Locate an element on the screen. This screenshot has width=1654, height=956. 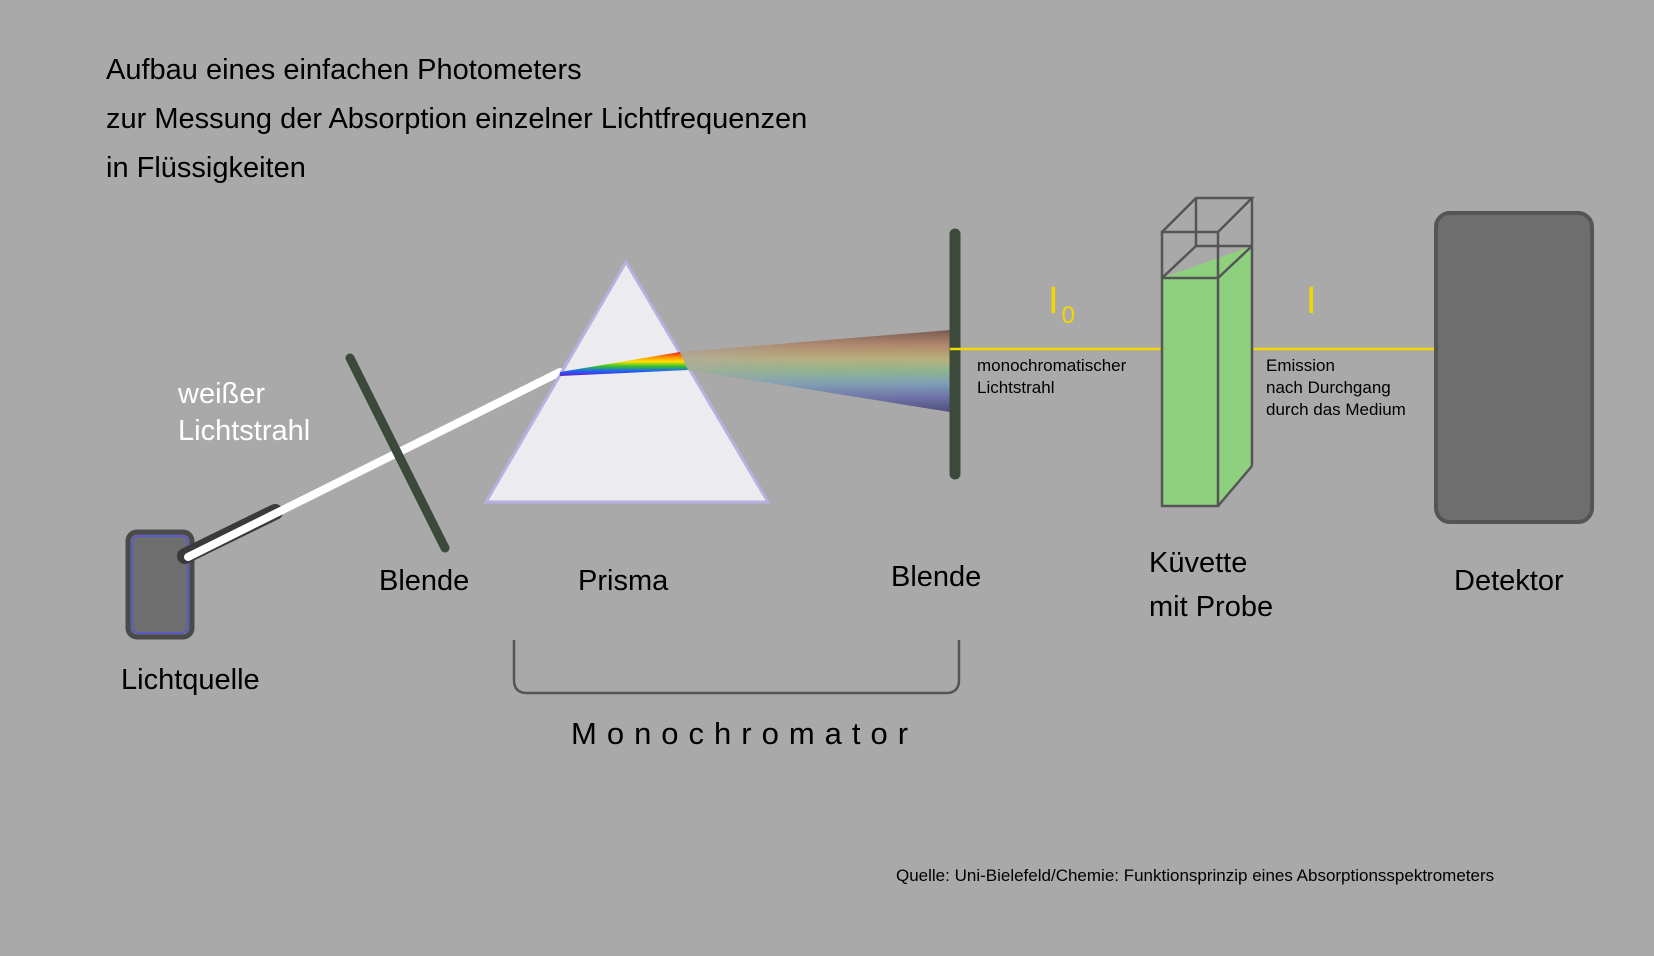
prism-label: Prisma is located at coordinates (623, 581).